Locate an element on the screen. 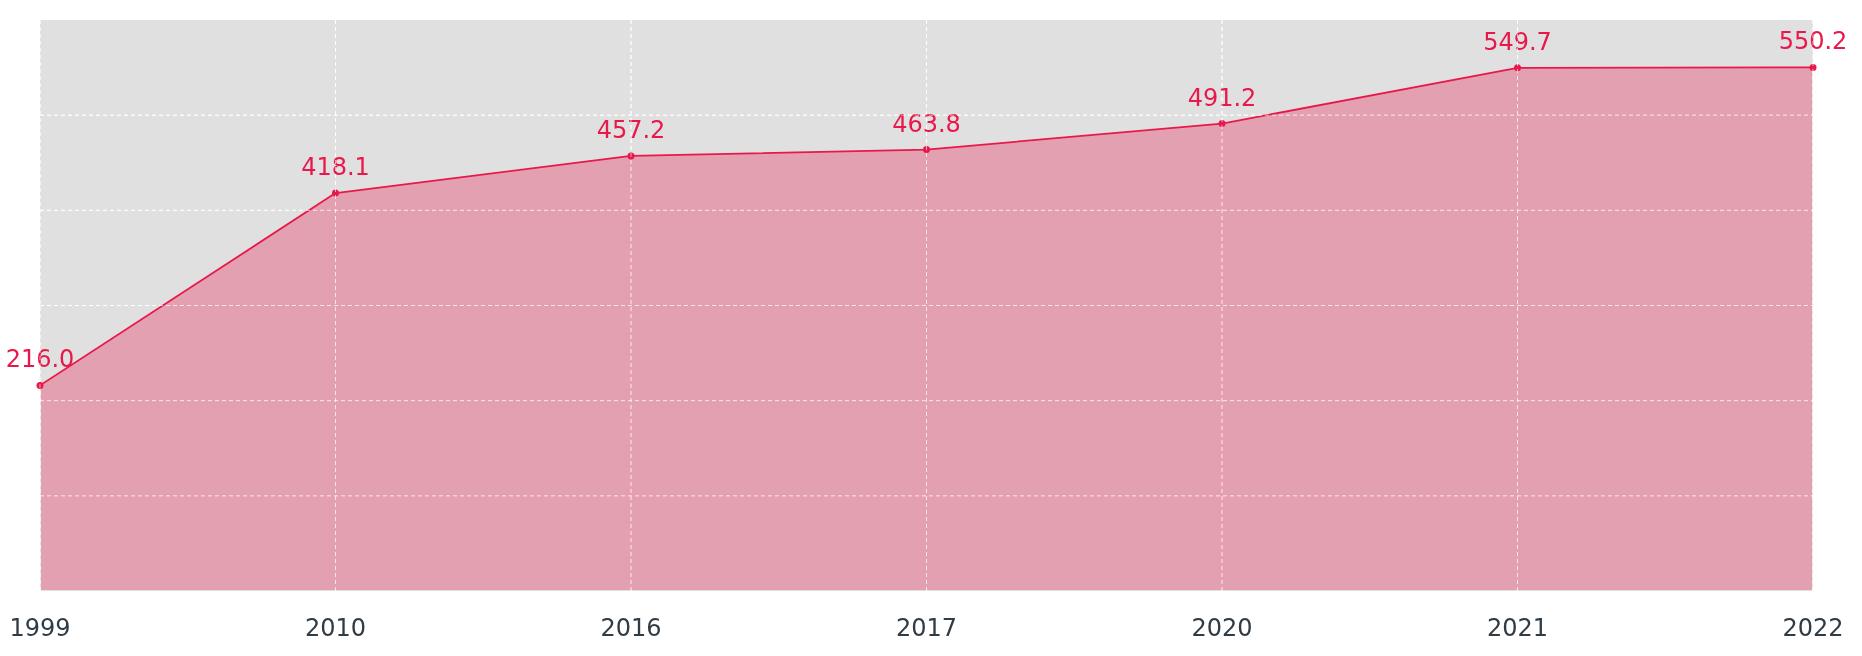  data-label: 418.1 is located at coordinates (335, 167).